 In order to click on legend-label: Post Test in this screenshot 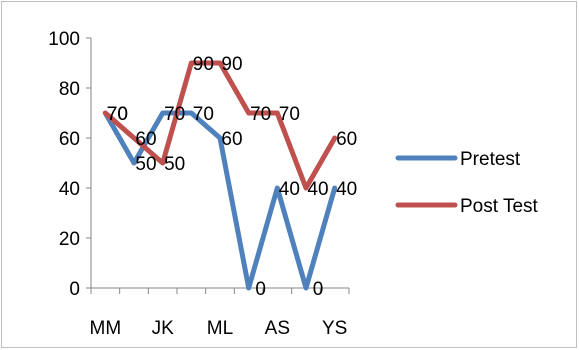, I will do `click(499, 206)`.